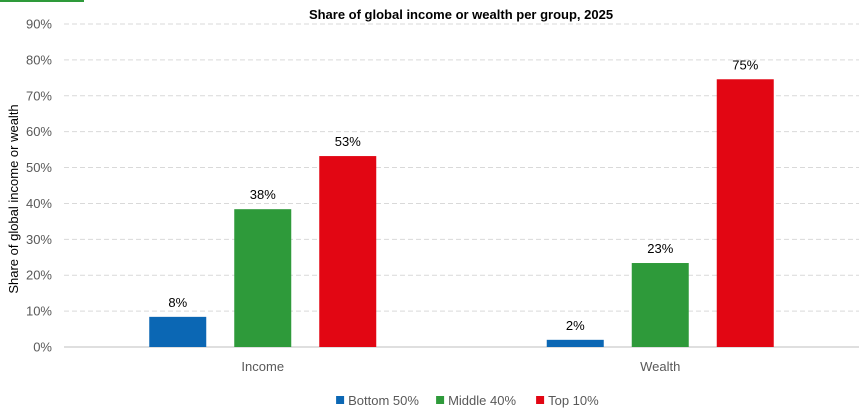 This screenshot has width=859, height=419. What do you see at coordinates (39, 186) in the screenshot?
I see `y-axis-ticks: 0% 10% 20% 30% 40% 50% 60% 70% 80% 90%` at bounding box center [39, 186].